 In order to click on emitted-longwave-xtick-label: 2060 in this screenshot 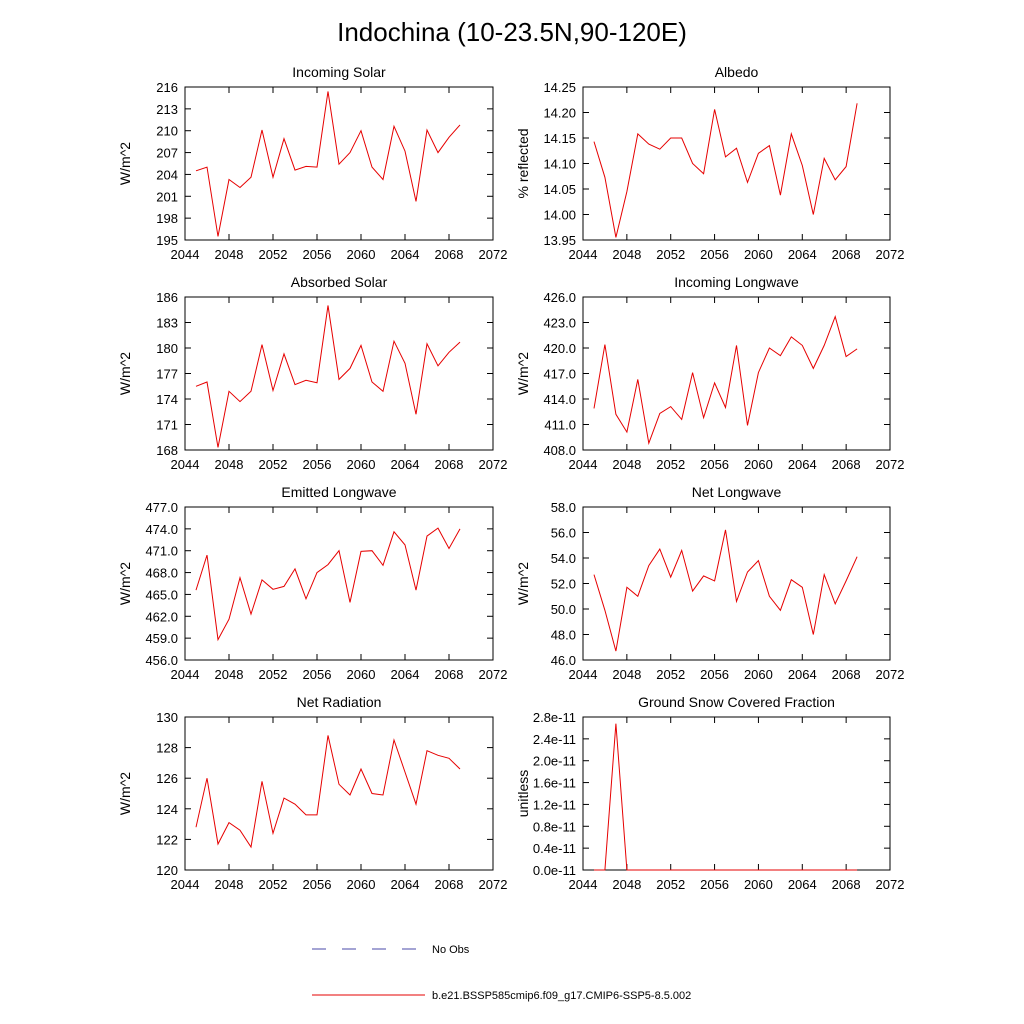, I will do `click(361, 674)`.